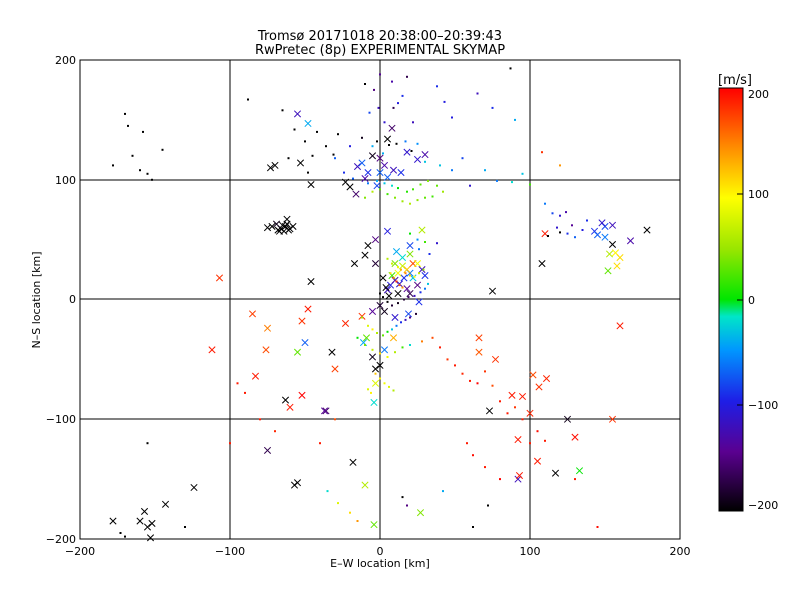  I want to click on x-tick-label: −200, so click(80, 551).